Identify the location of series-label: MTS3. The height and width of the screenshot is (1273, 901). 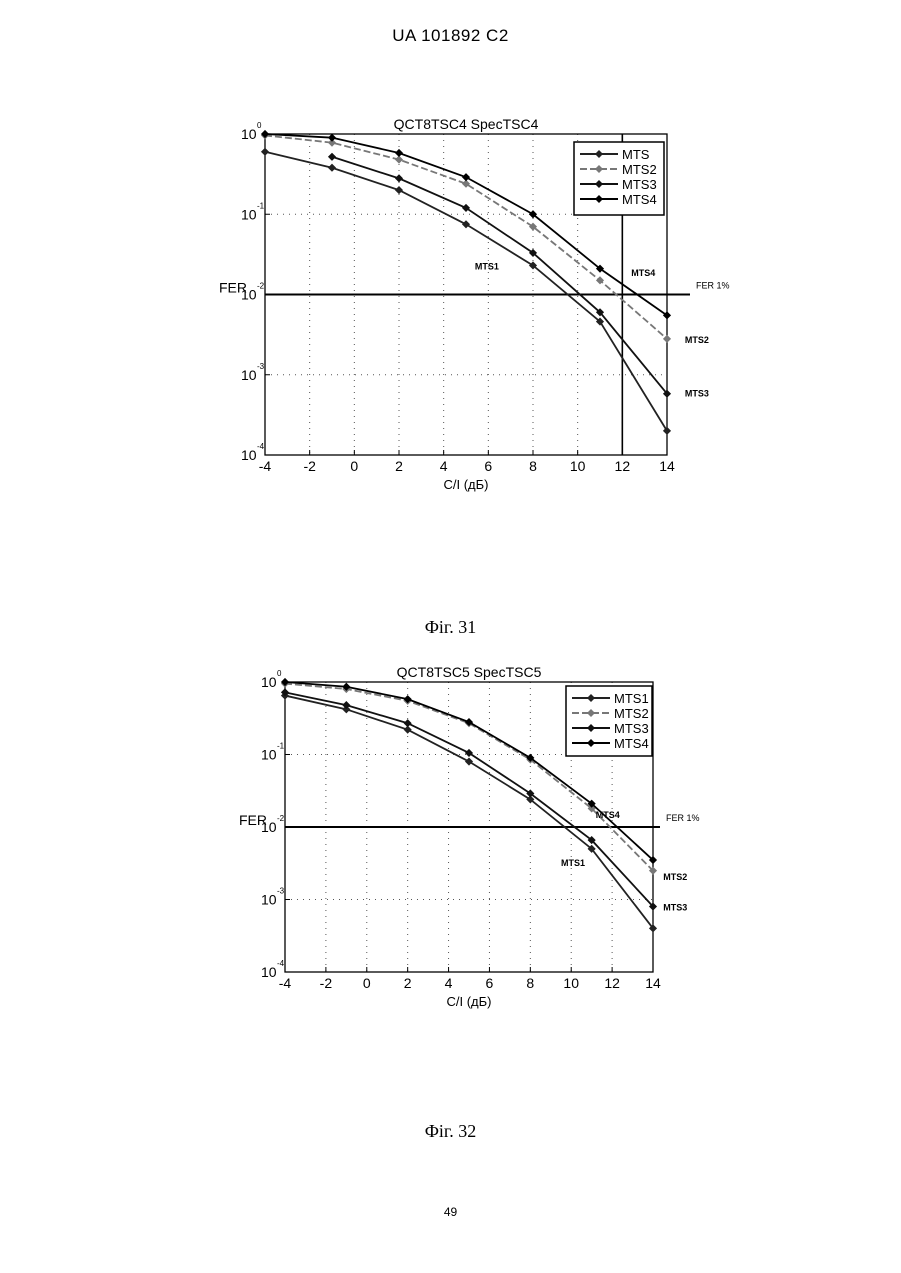
(675, 908).